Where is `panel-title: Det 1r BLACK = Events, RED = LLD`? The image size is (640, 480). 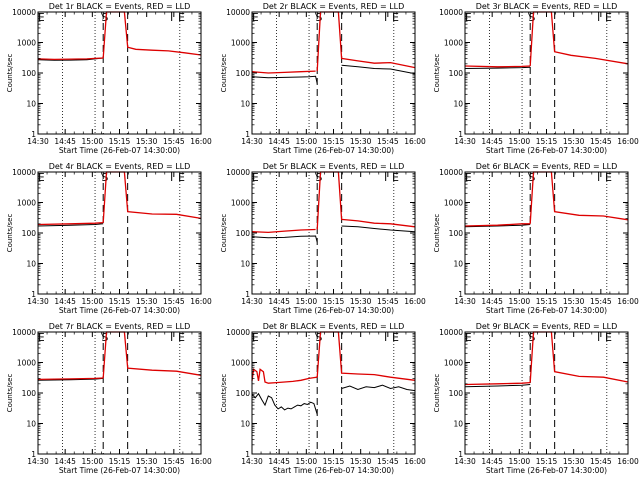
panel-title: Det 1r BLACK = Events, RED = LLD is located at coordinates (120, 6).